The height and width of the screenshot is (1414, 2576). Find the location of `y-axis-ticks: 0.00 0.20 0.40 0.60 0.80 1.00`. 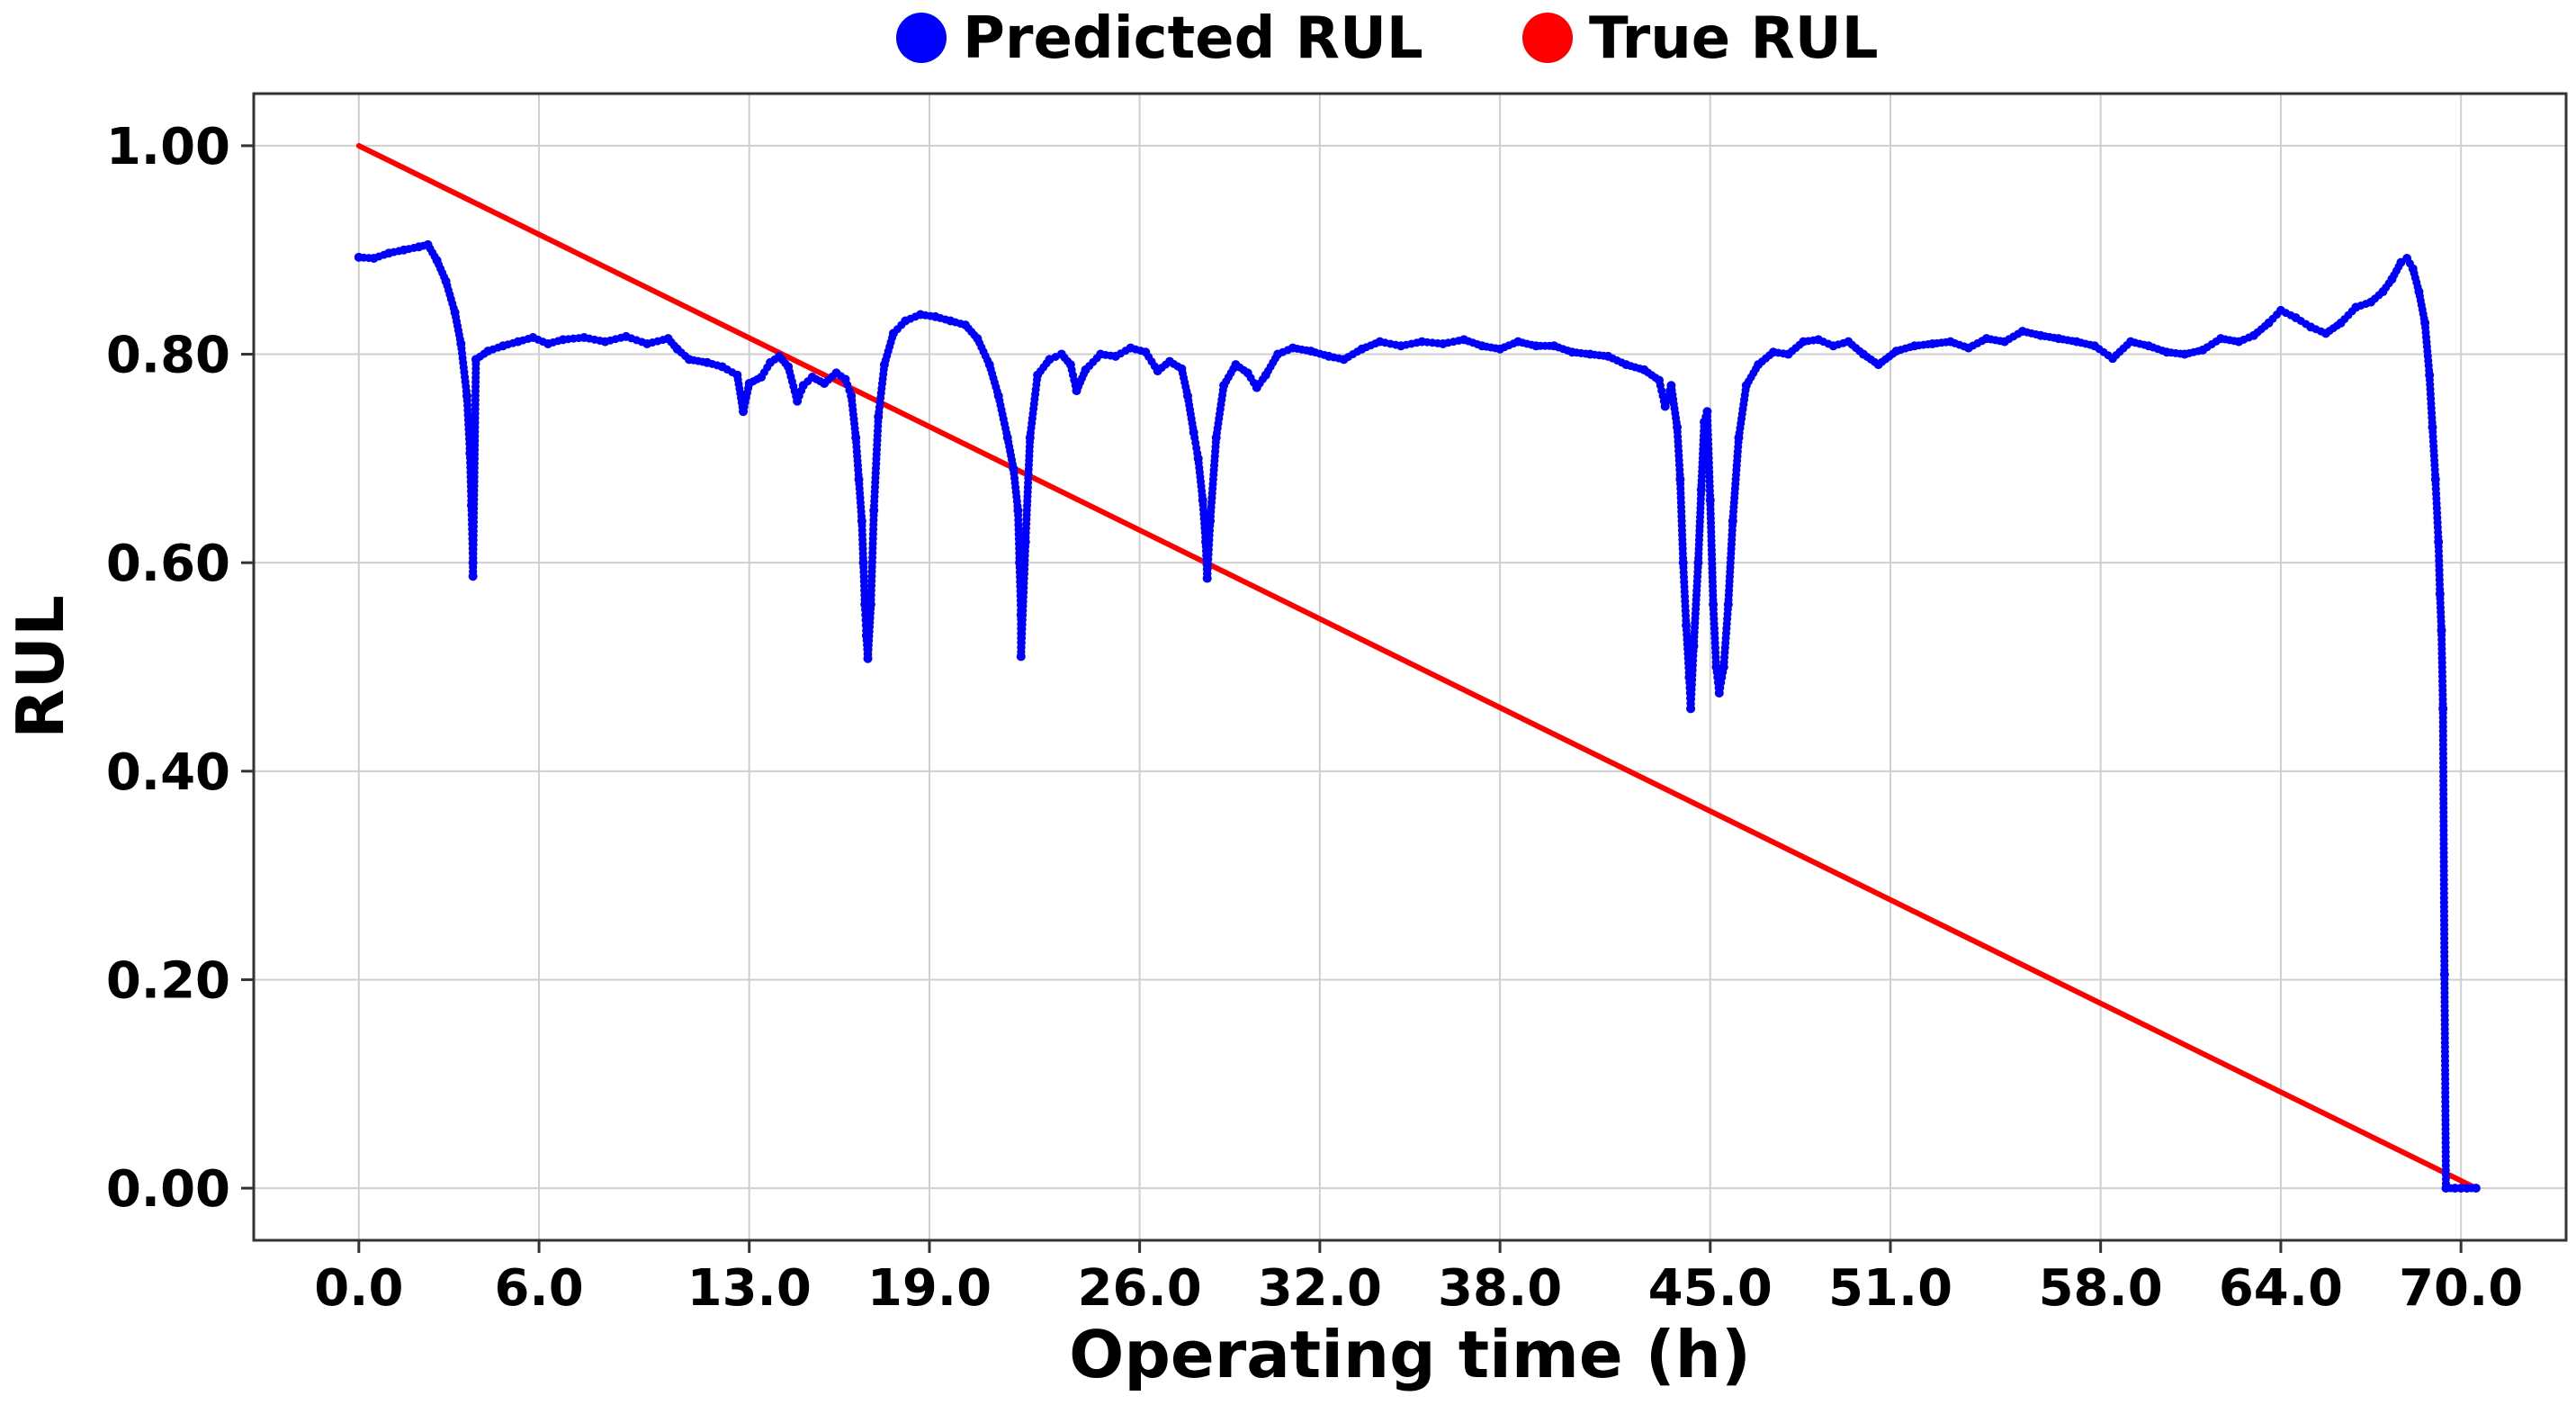

y-axis-ticks: 0.00 0.20 0.40 0.60 0.80 1.00 is located at coordinates (180, 668).